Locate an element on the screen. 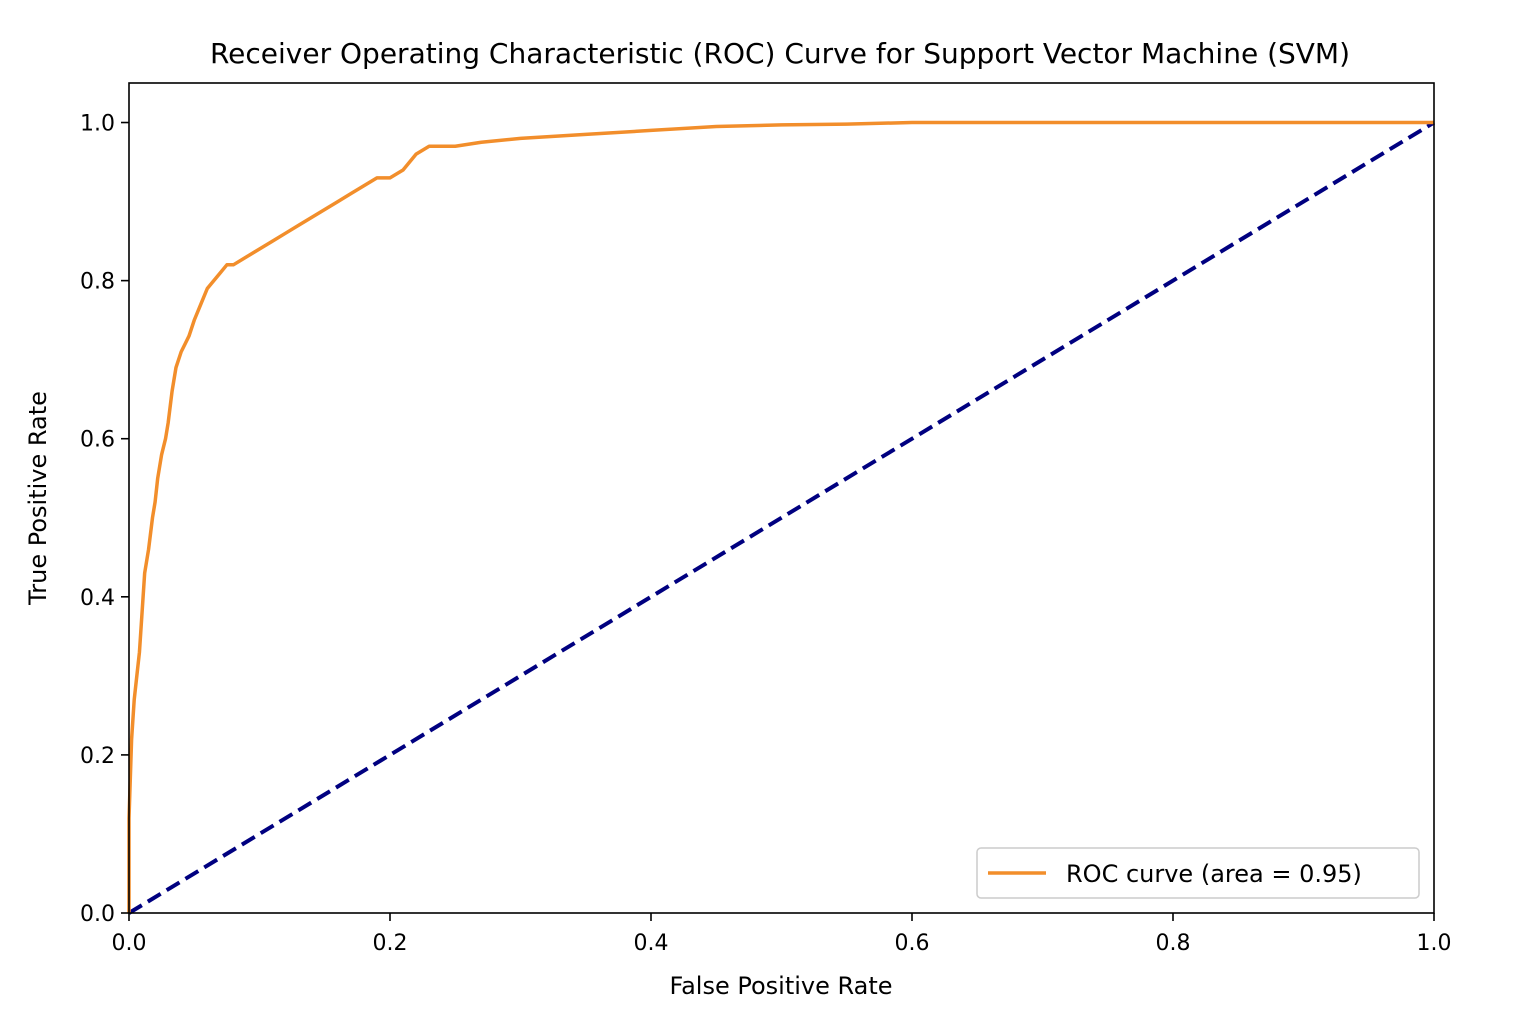 The height and width of the screenshot is (1022, 1528). y-tick-label: 0.0 is located at coordinates (97, 914).